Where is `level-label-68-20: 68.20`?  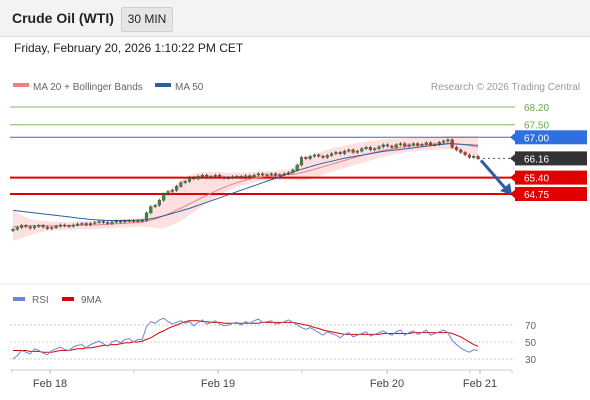
level-label-68-20: 68.20 is located at coordinates (536, 108).